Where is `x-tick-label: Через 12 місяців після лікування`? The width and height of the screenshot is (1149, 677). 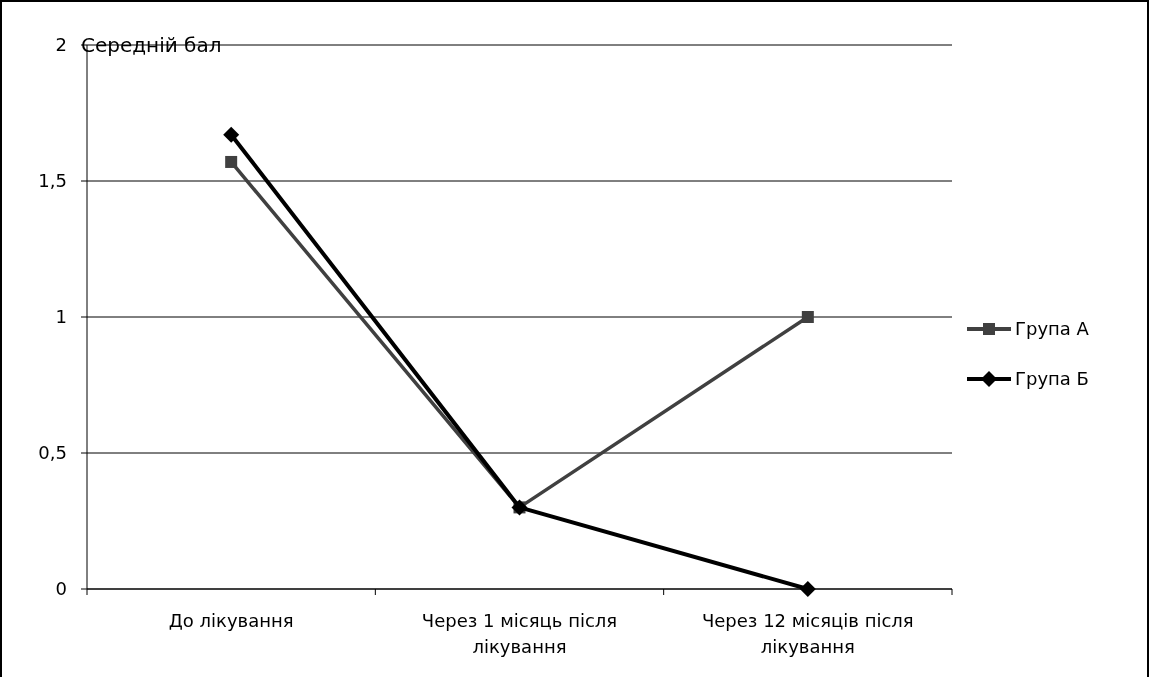 x-tick-label: Через 12 місяців після лікування is located at coordinates (807, 633).